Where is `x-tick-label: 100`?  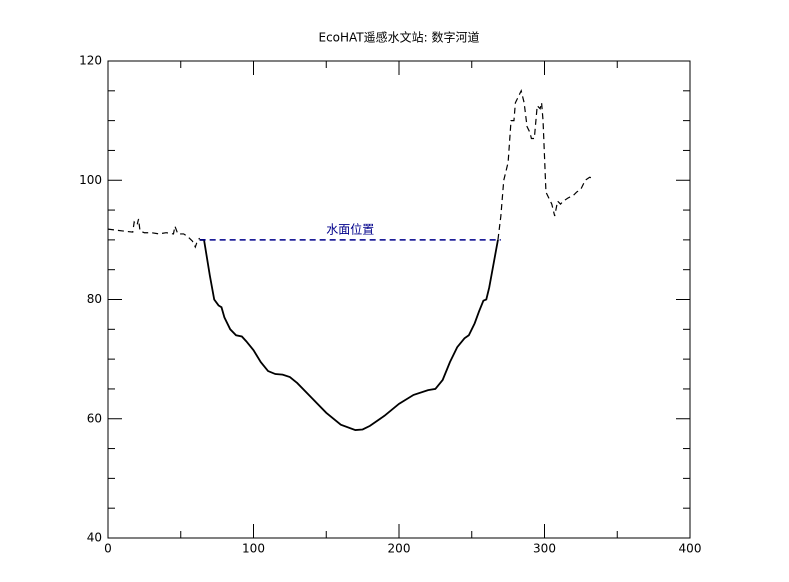
x-tick-label: 100 is located at coordinates (253, 549).